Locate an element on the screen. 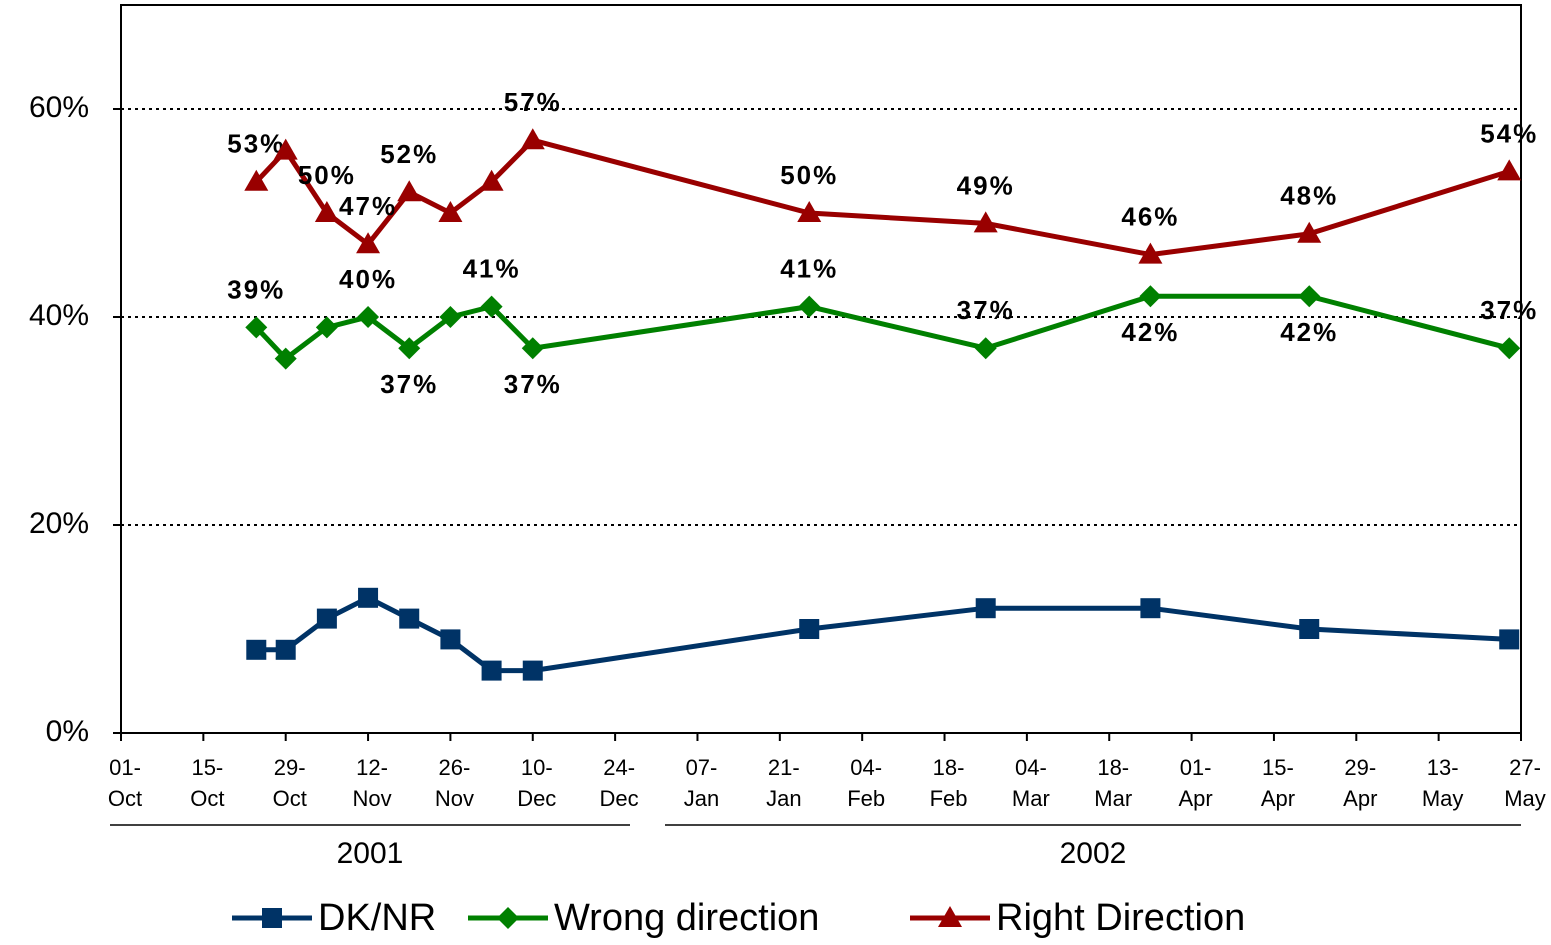 The width and height of the screenshot is (1551, 945). legend-label: Right Direction is located at coordinates (1120, 918).